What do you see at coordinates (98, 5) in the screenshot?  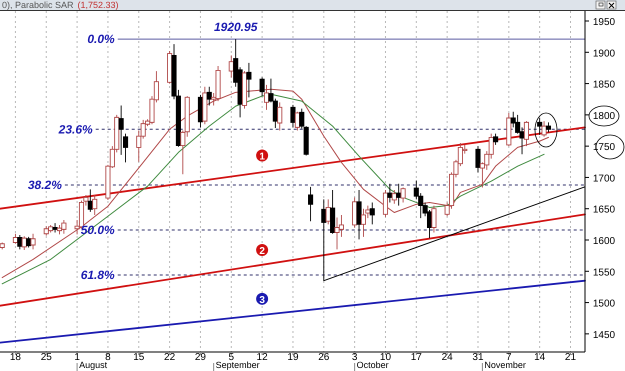 I see `chart-subtitle: (1,752.33)` at bounding box center [98, 5].